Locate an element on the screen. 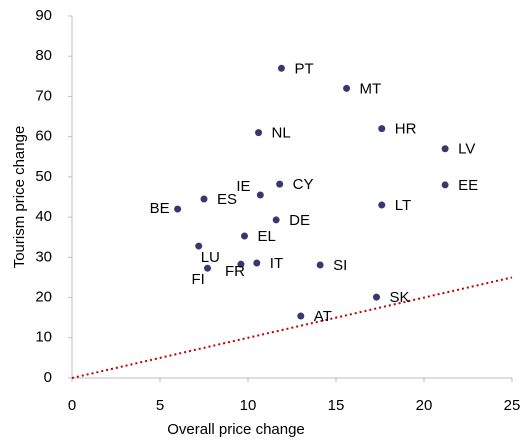 This screenshot has width=524, height=441. point-label: SK is located at coordinates (399, 297).